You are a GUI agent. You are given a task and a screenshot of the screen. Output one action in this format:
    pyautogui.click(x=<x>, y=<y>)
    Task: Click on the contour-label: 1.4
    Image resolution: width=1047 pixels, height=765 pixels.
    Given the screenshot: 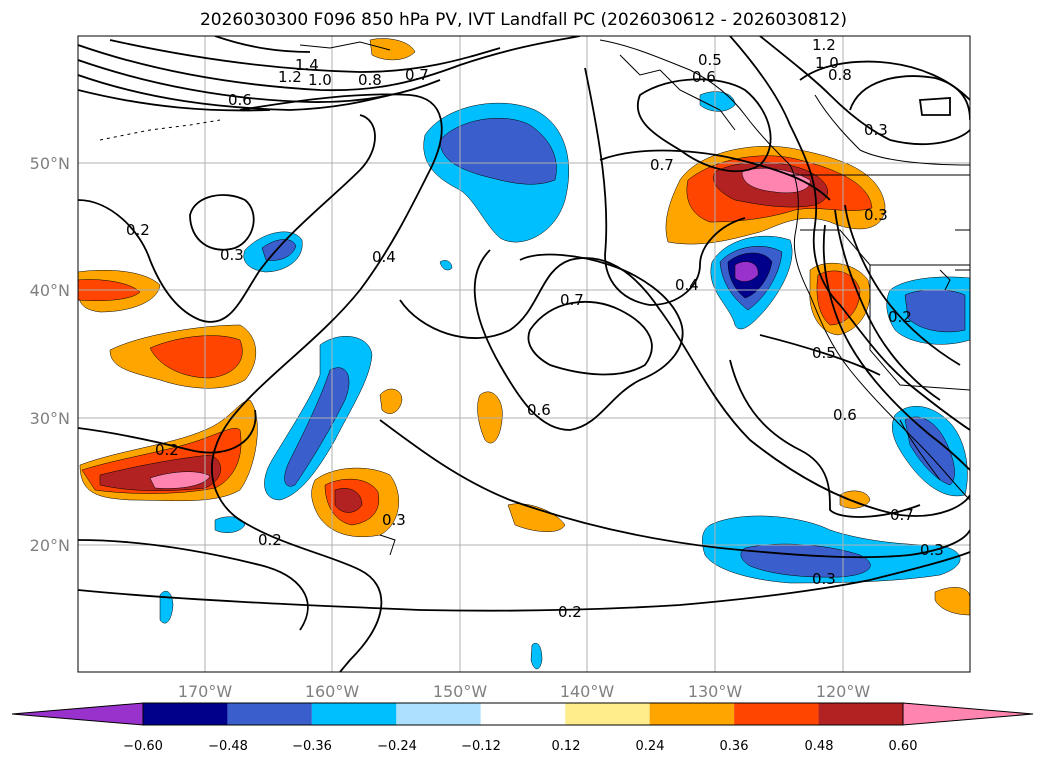 What is the action you would take?
    pyautogui.click(x=307, y=65)
    